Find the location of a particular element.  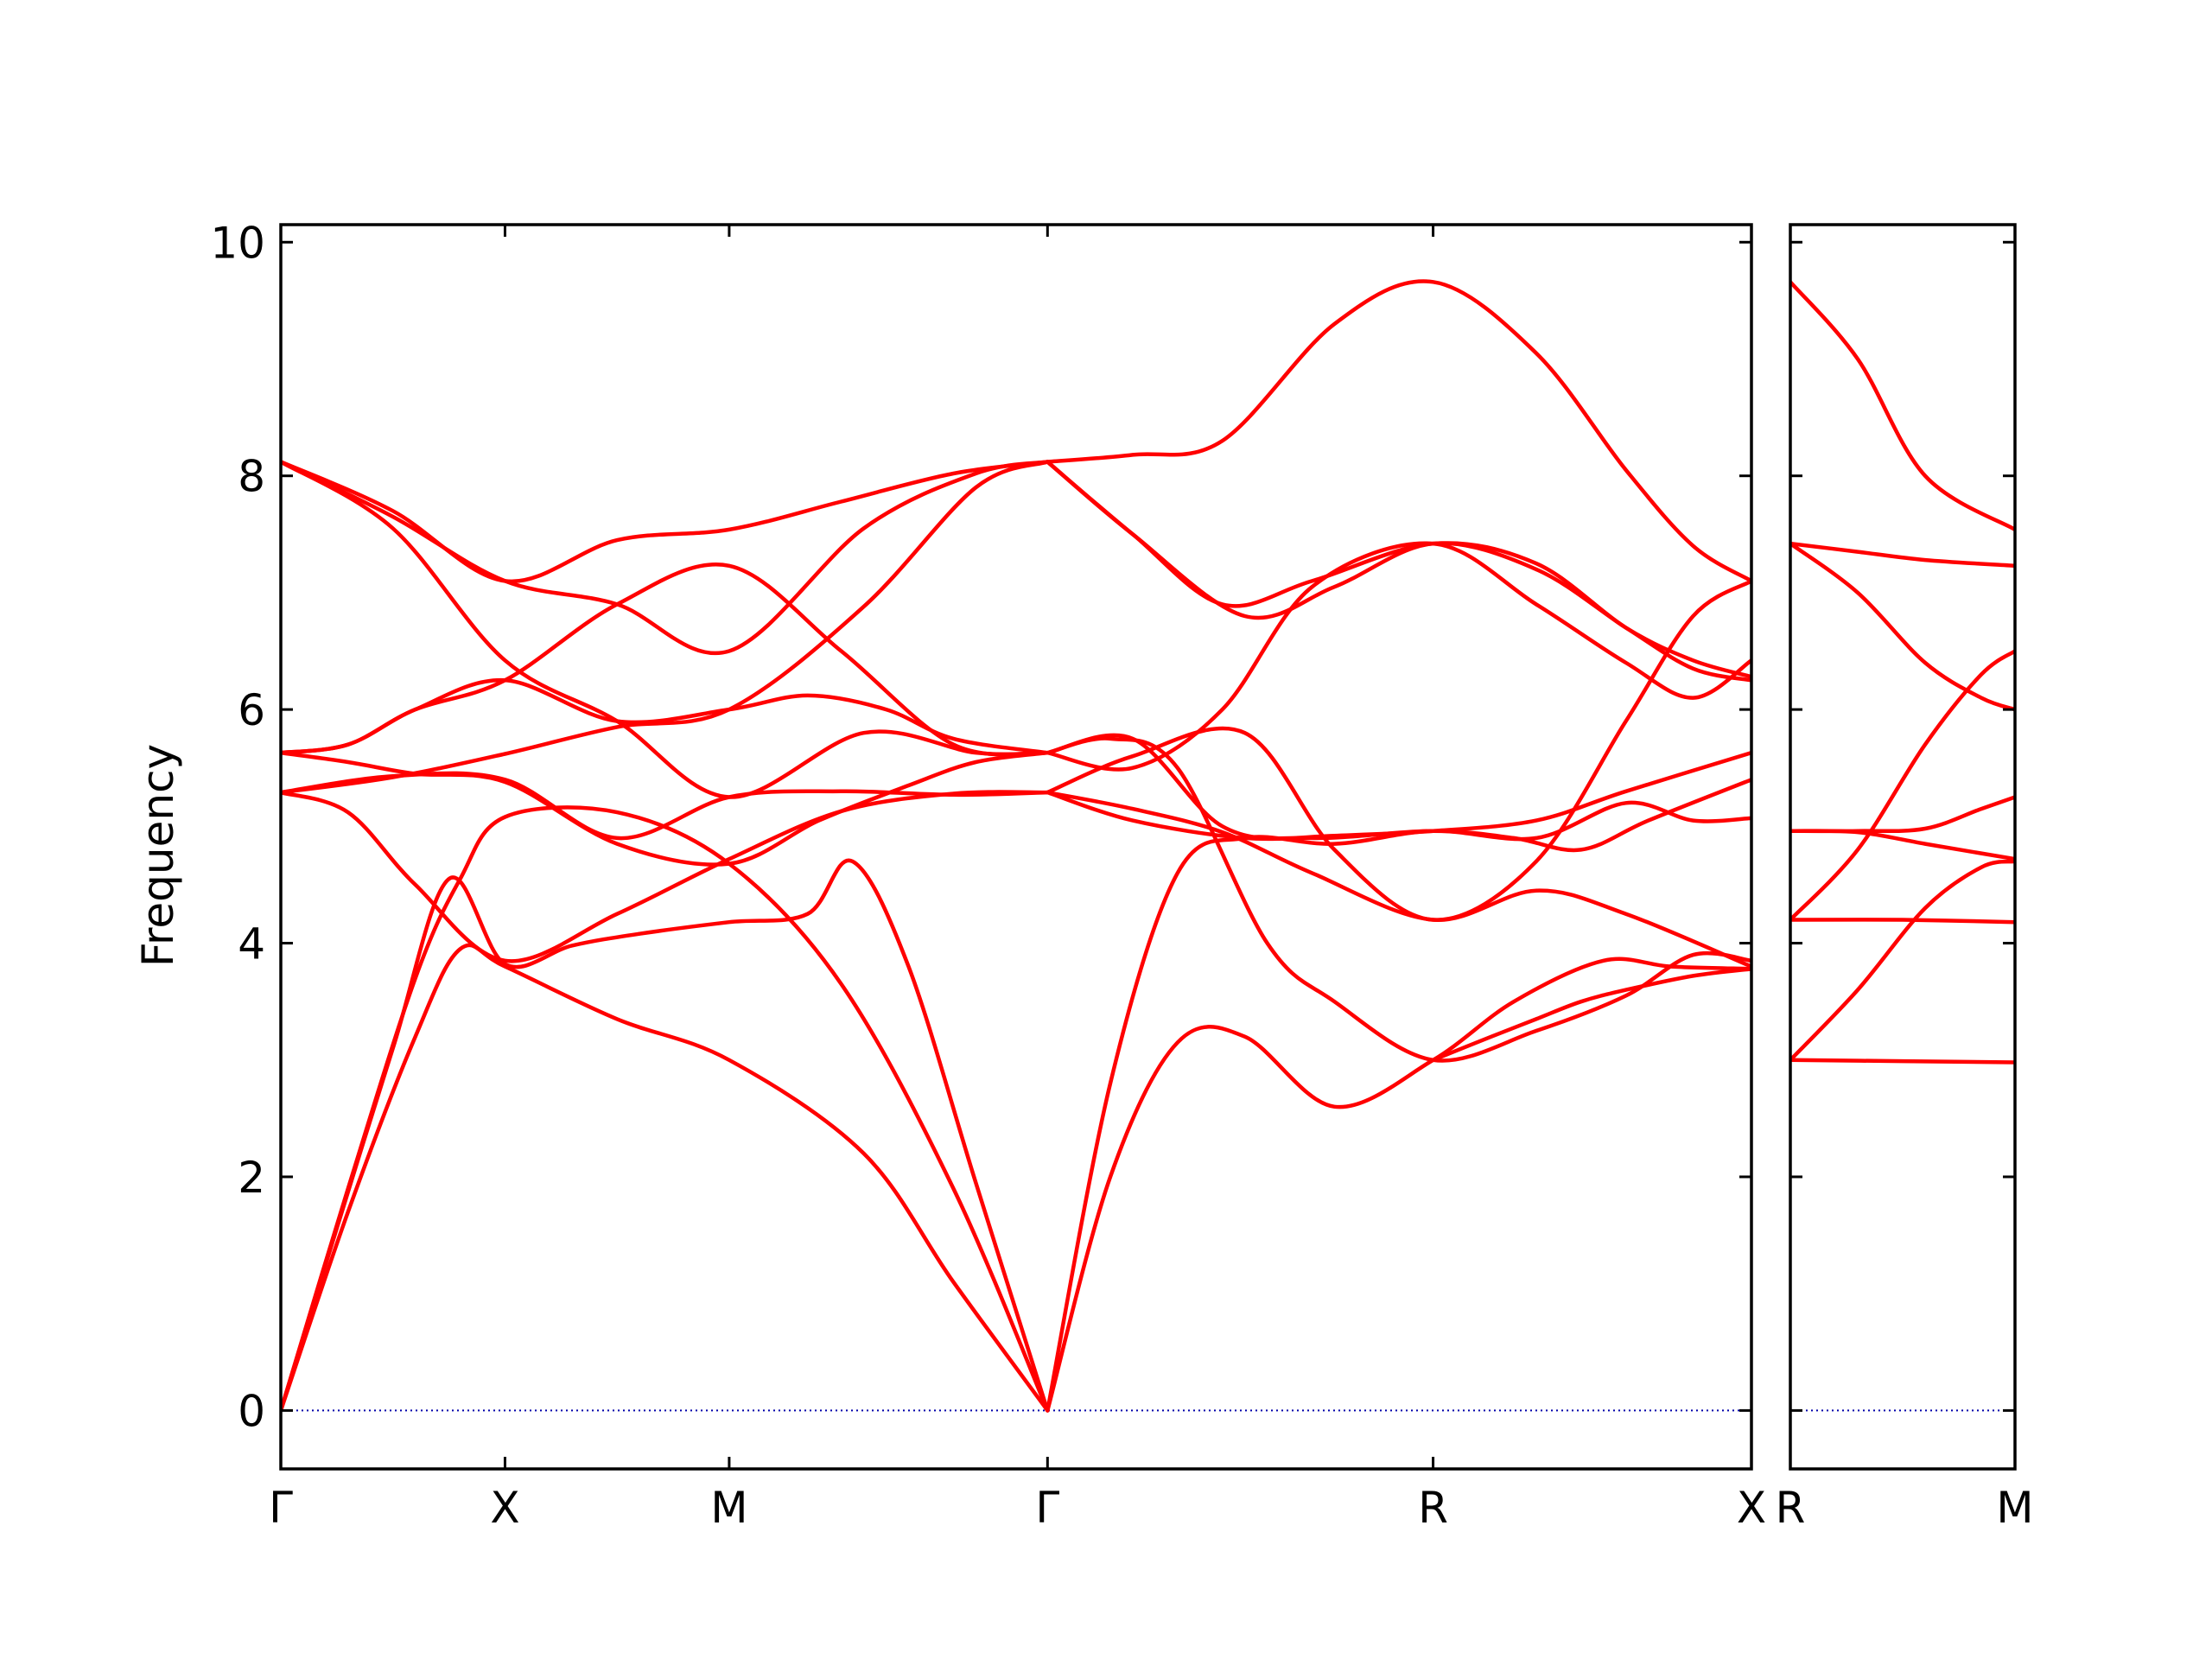

plot-frame is located at coordinates (1903, 847).